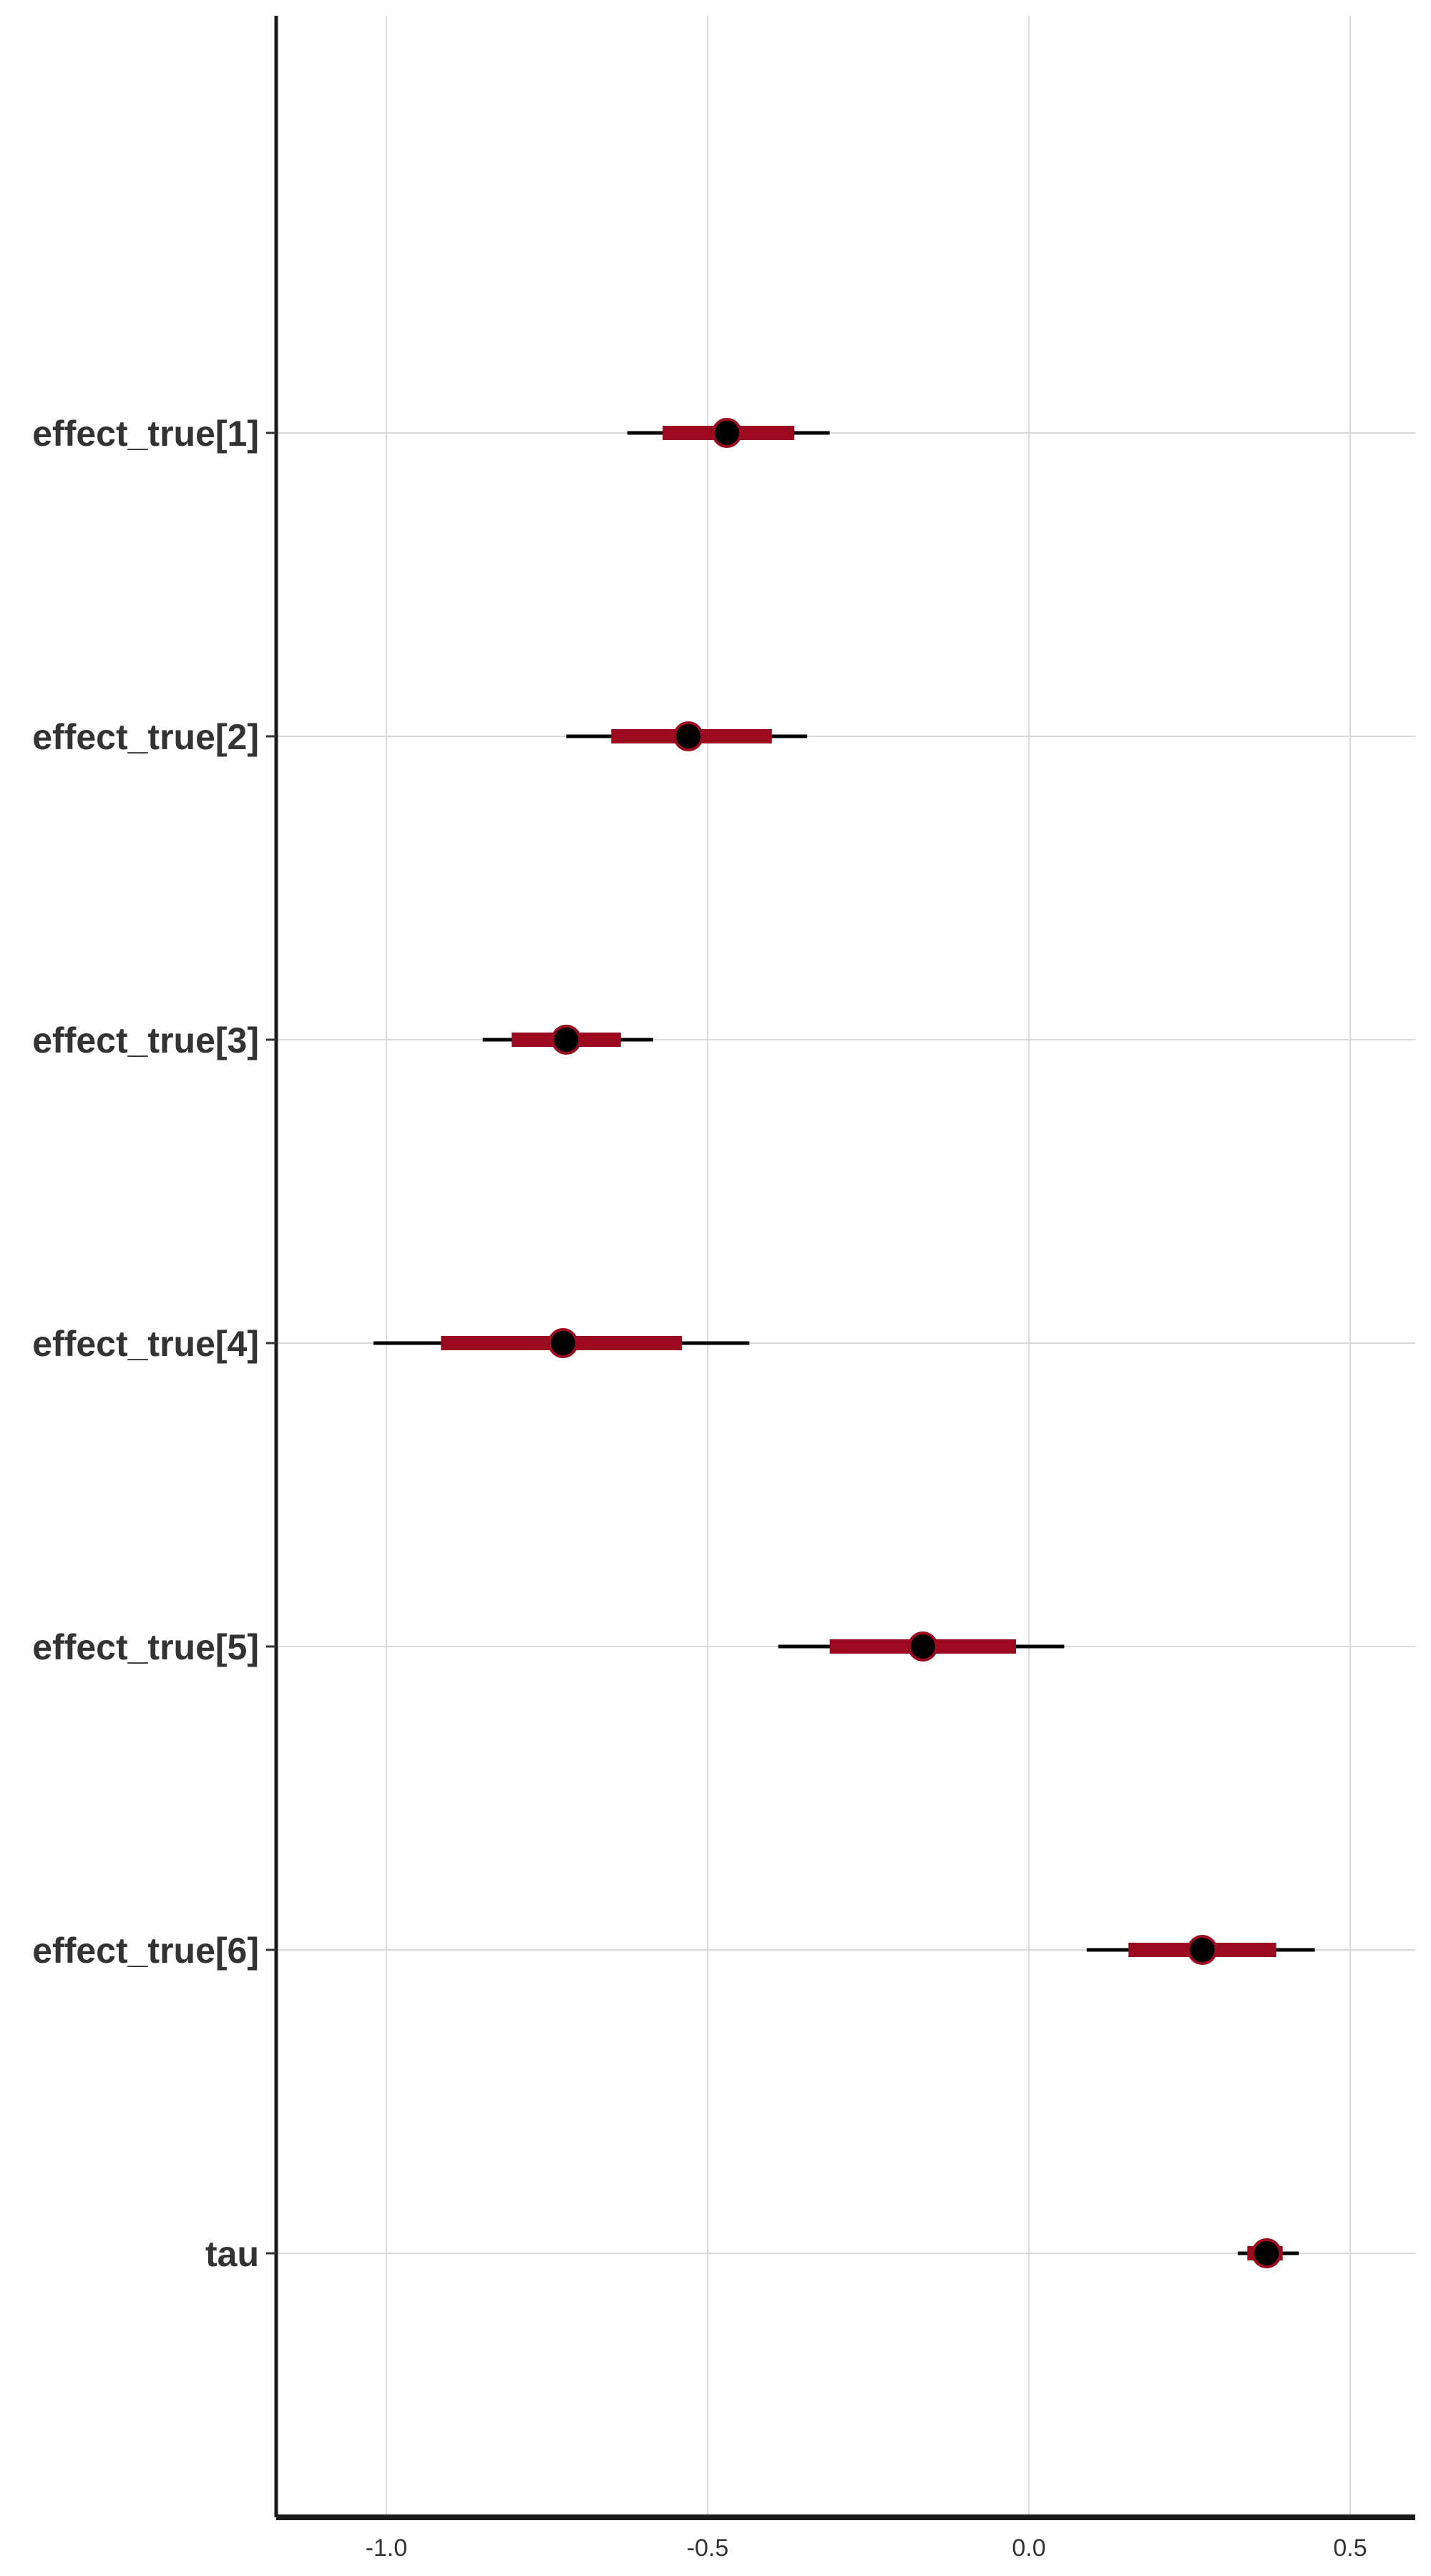 The width and height of the screenshot is (1431, 2576). Describe the element at coordinates (232, 2254) in the screenshot. I see `y-tick-label: tau` at that location.